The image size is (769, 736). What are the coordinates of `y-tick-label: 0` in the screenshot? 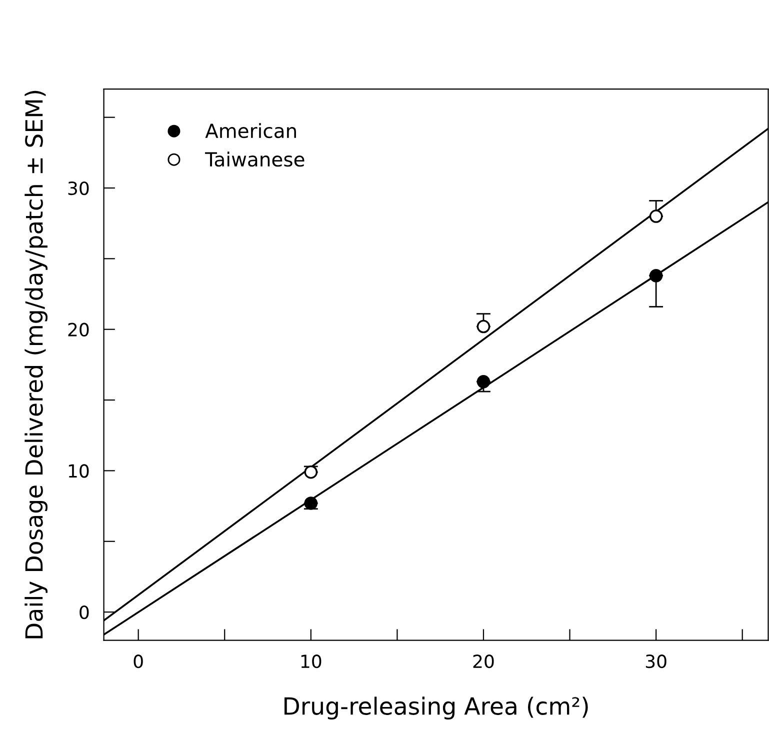 It's located at (84, 613).